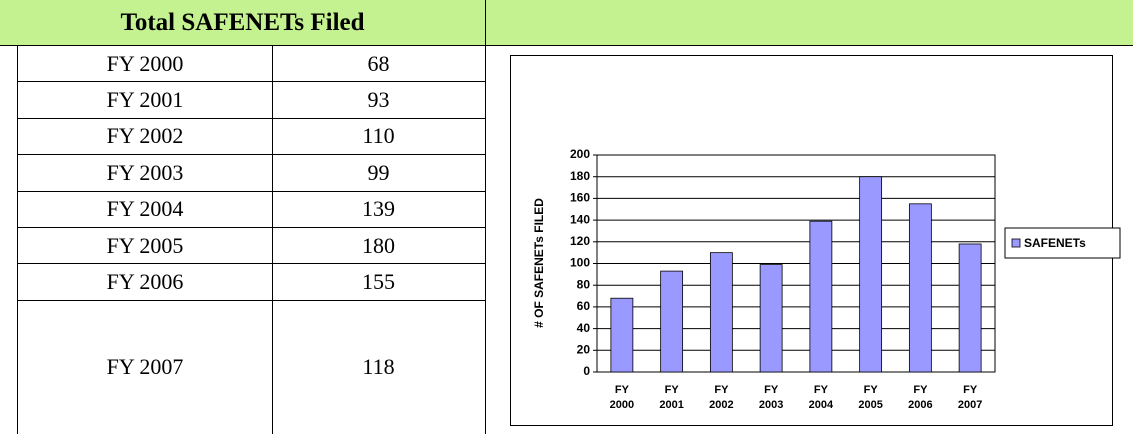  Describe the element at coordinates (920, 397) in the screenshot. I see `x-tick-label: FY 2006` at that location.